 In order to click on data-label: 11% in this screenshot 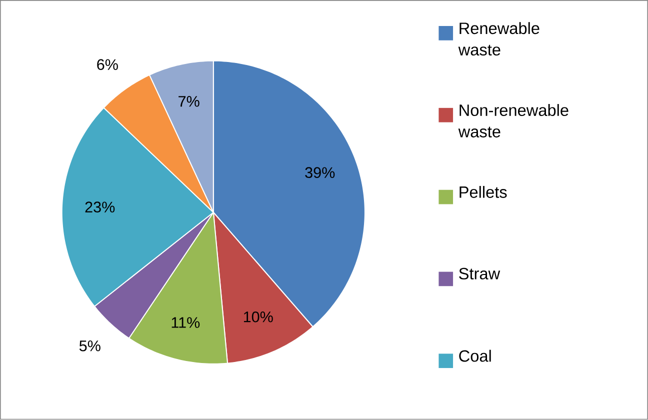, I will do `click(186, 322)`.